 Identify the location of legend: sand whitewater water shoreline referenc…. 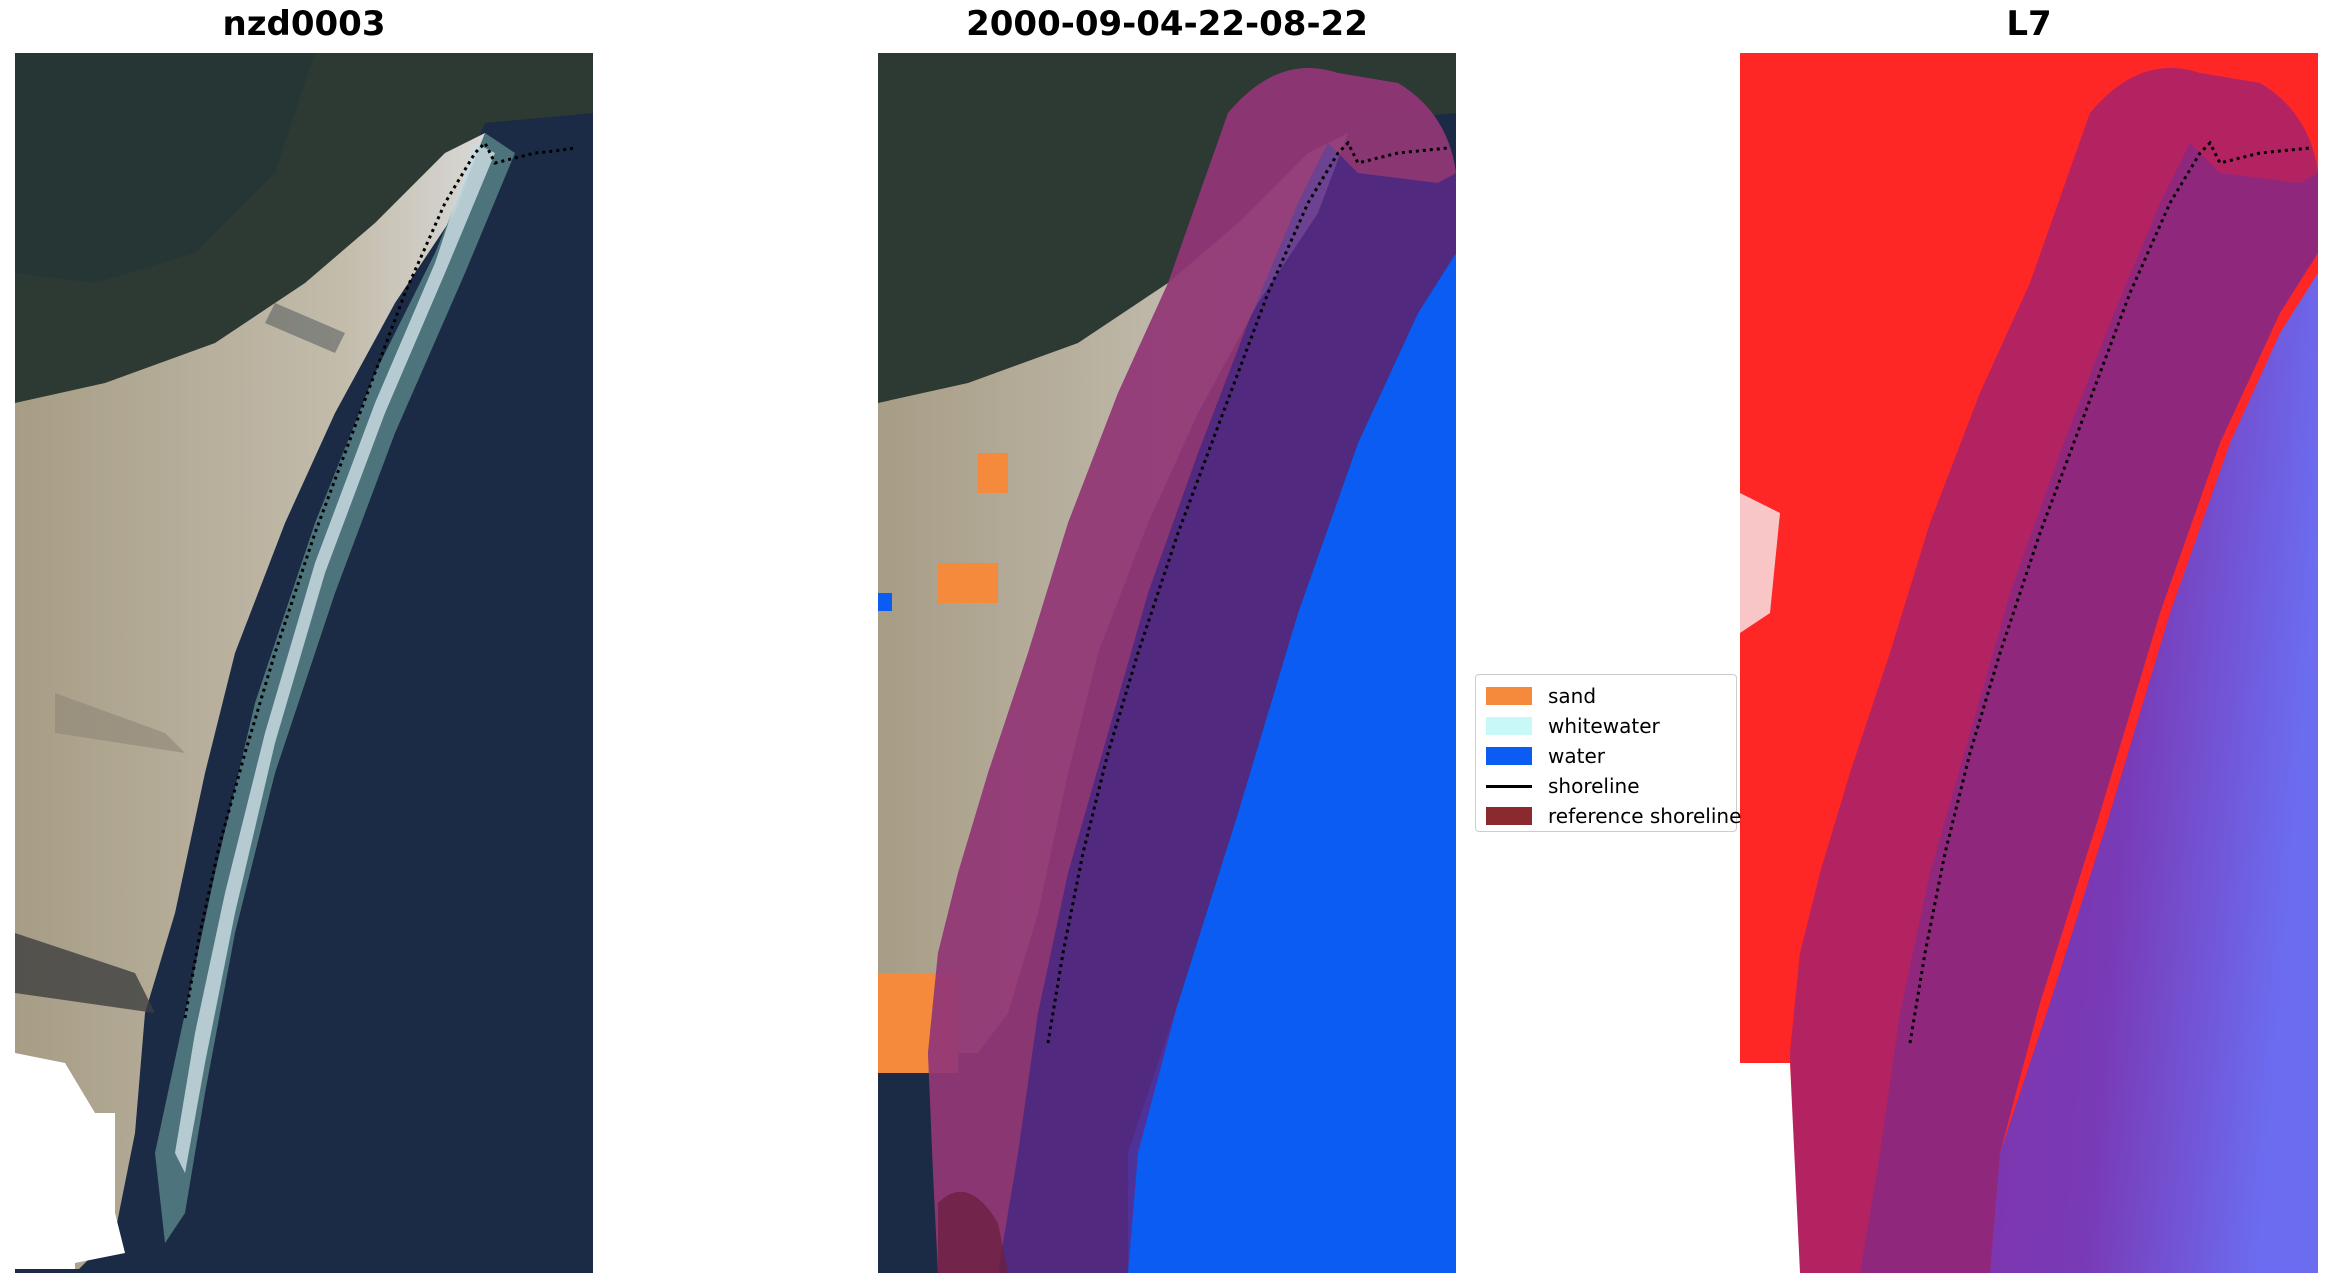
(1608, 753).